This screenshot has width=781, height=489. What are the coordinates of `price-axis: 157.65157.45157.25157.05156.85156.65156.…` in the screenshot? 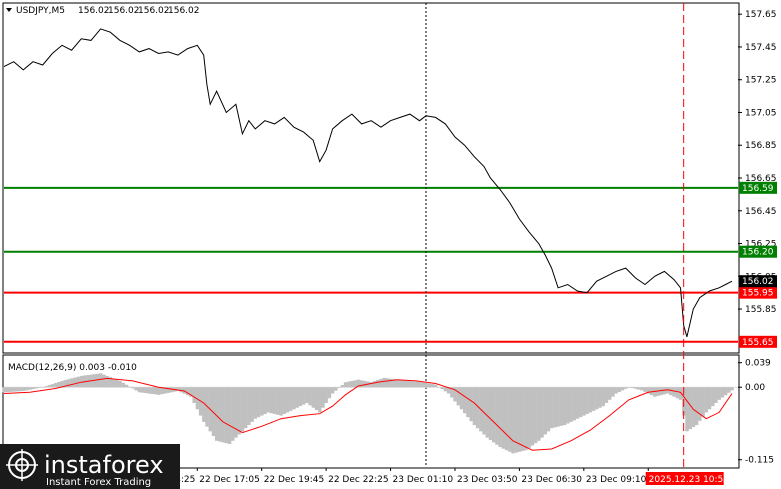 It's located at (757, 179).